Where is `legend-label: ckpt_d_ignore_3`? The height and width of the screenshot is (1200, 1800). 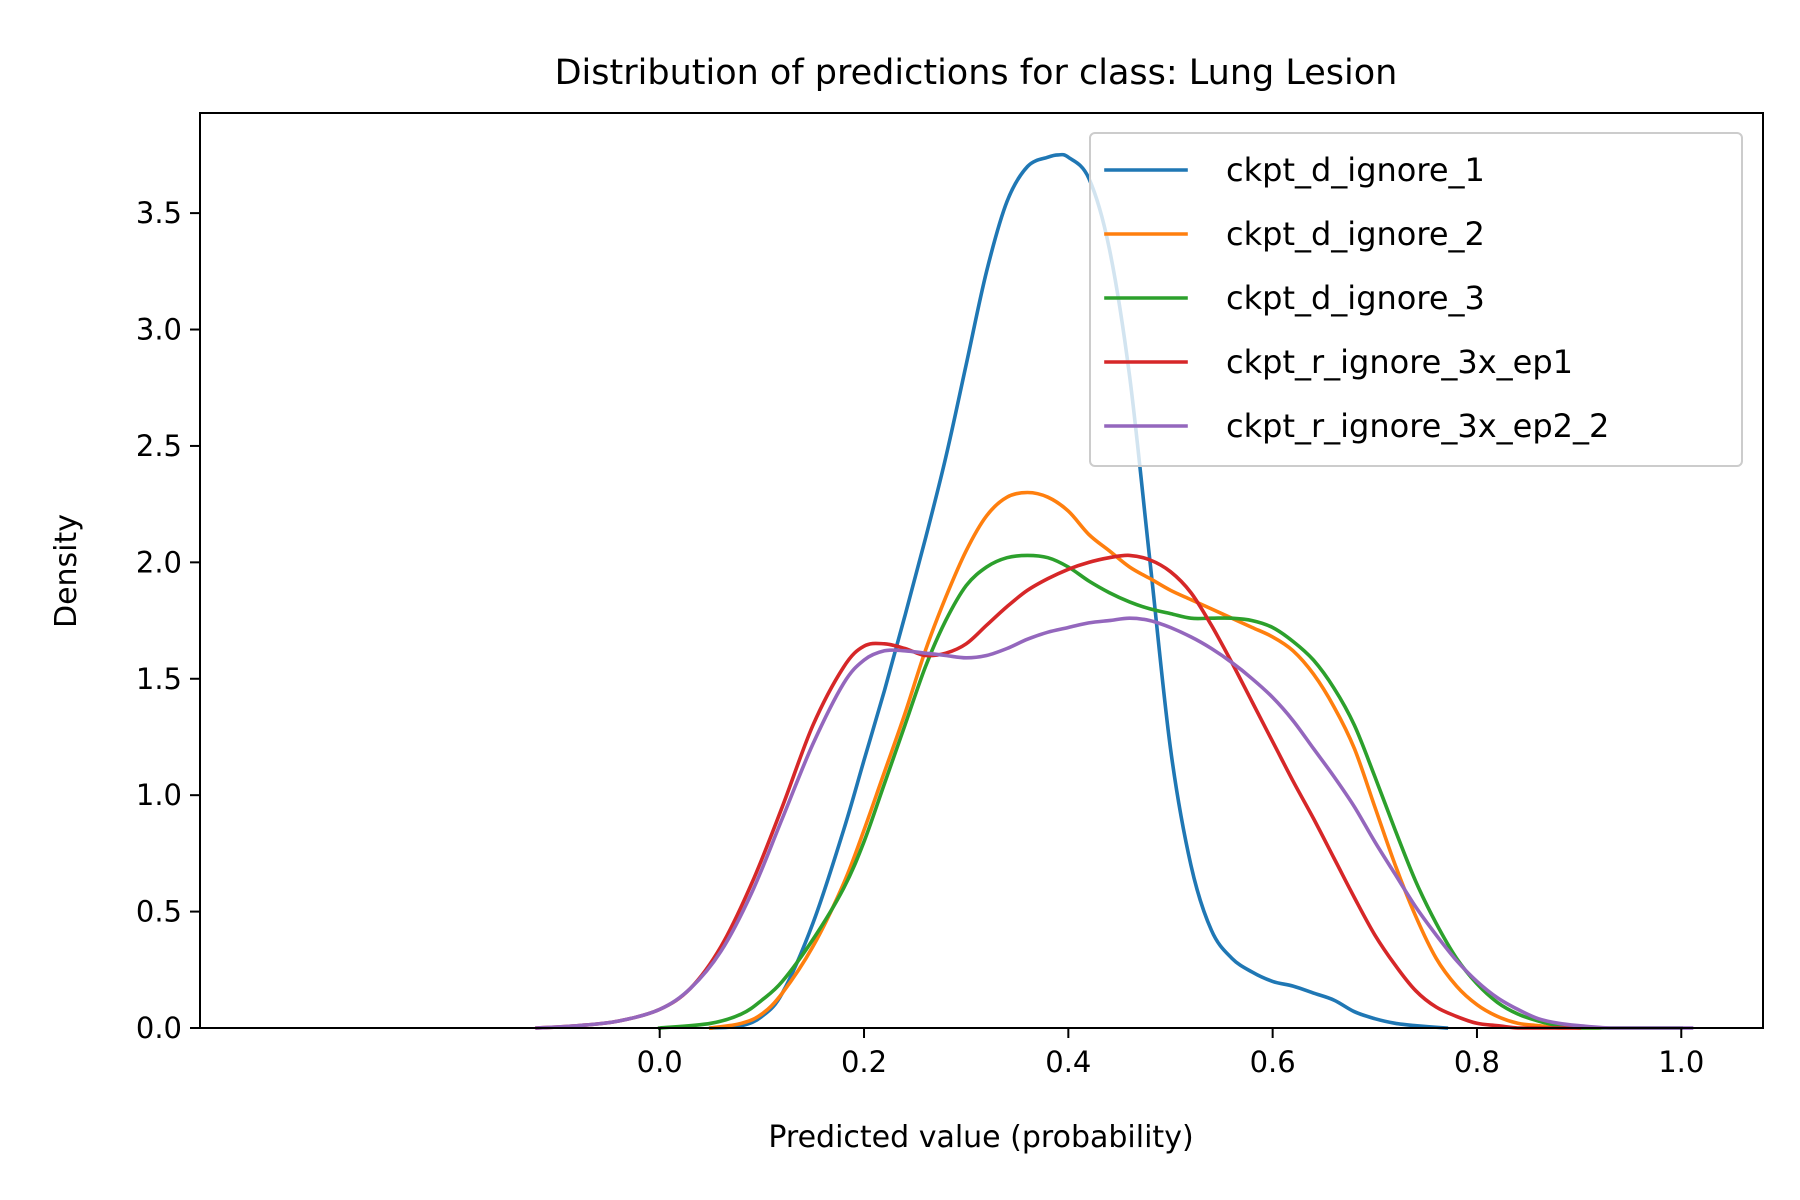
legend-label: ckpt_d_ignore_3 is located at coordinates (1355, 298).